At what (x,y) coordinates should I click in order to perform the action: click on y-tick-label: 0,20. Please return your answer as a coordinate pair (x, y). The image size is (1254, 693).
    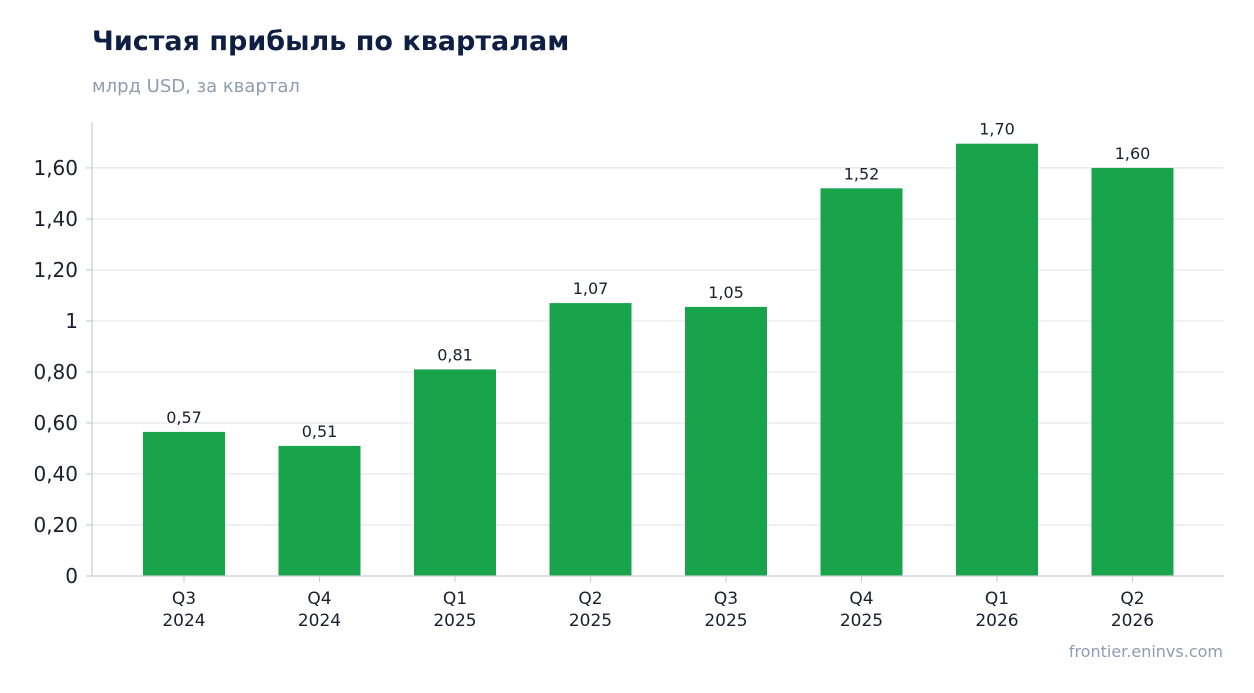
    Looking at the image, I should click on (55, 525).